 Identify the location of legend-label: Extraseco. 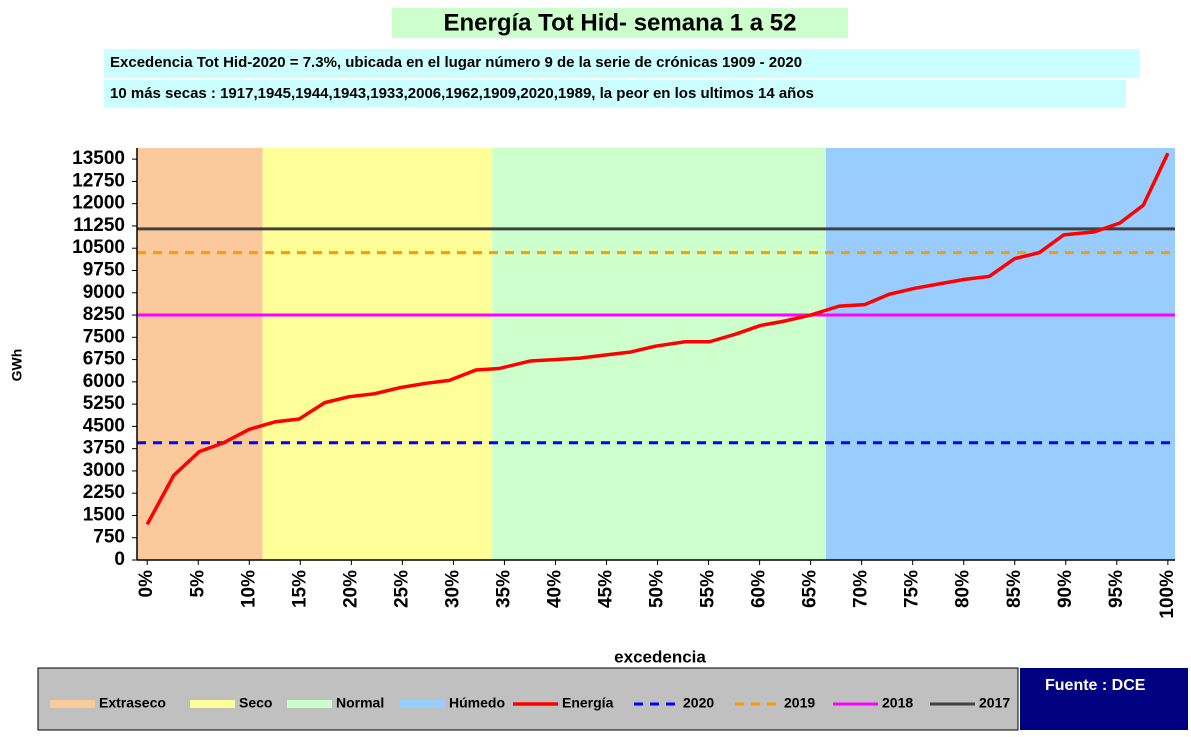
(132, 703).